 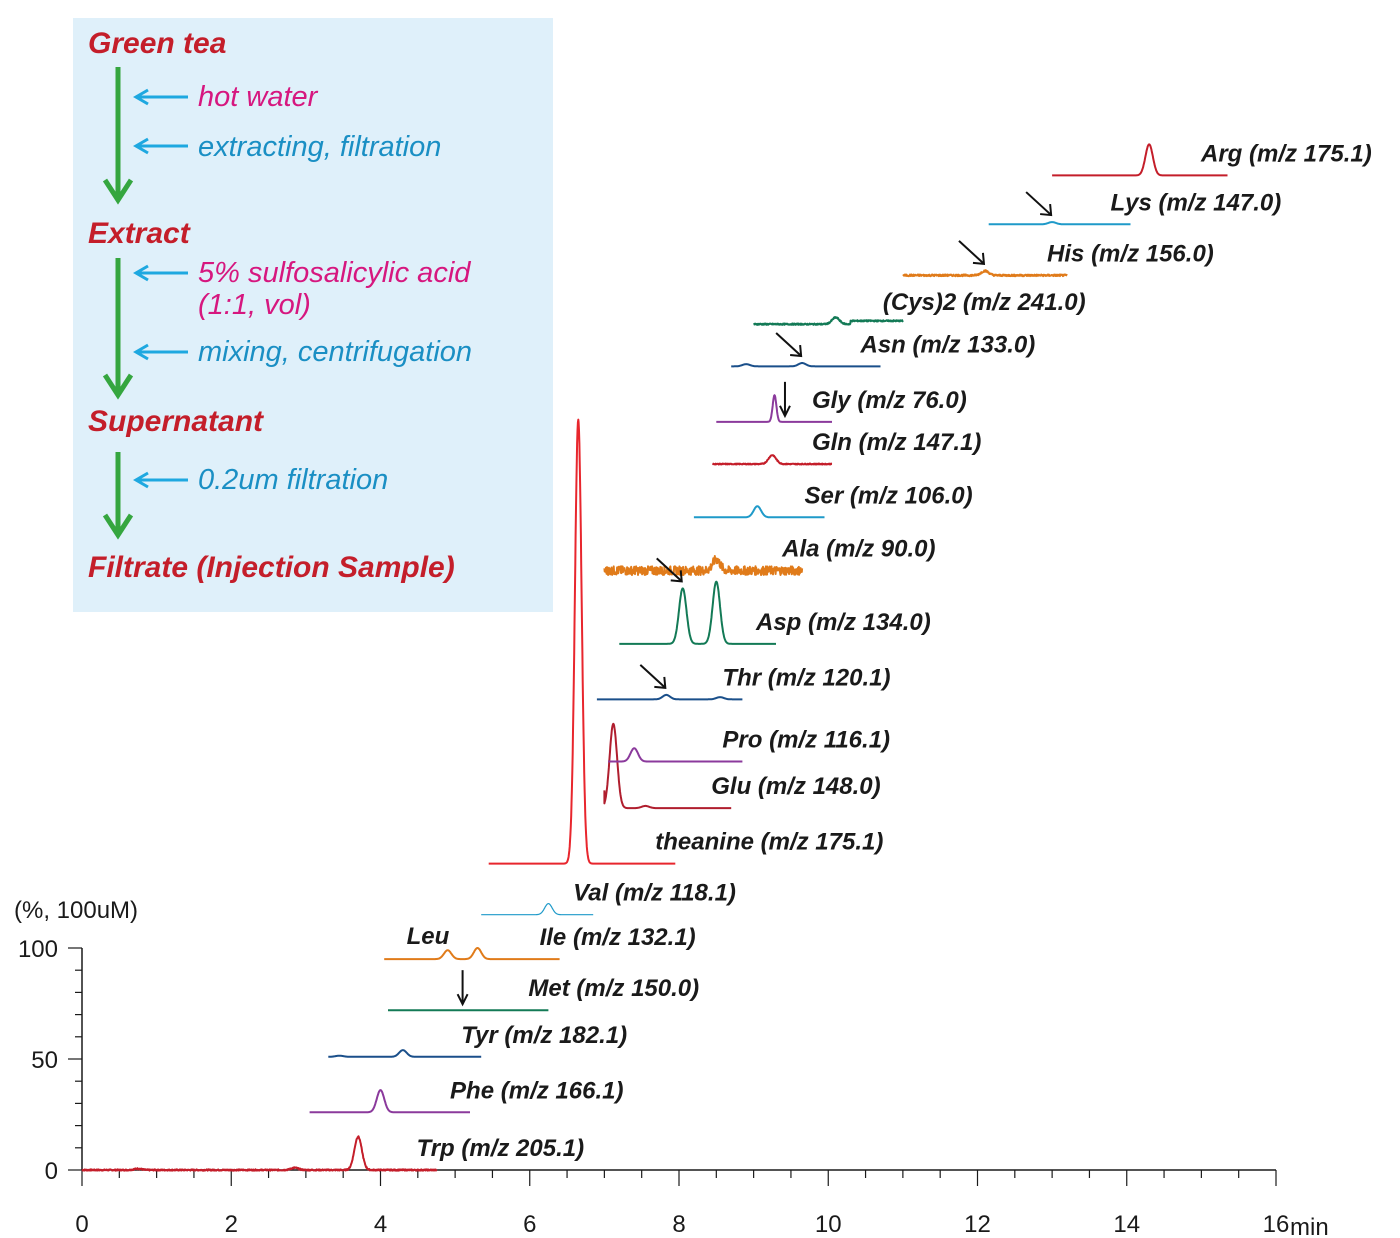 What do you see at coordinates (1276, 1224) in the screenshot?
I see `x-tick-label: 16` at bounding box center [1276, 1224].